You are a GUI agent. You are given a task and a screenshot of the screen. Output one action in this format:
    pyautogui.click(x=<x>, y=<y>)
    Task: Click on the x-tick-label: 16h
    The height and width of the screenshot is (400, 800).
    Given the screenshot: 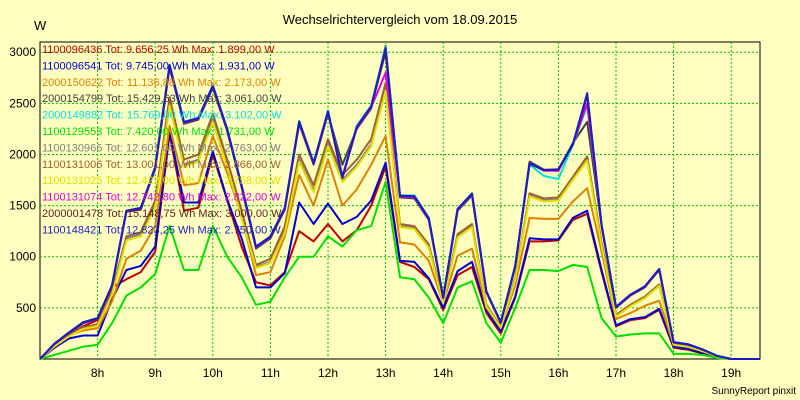 What is the action you would take?
    pyautogui.click(x=558, y=373)
    